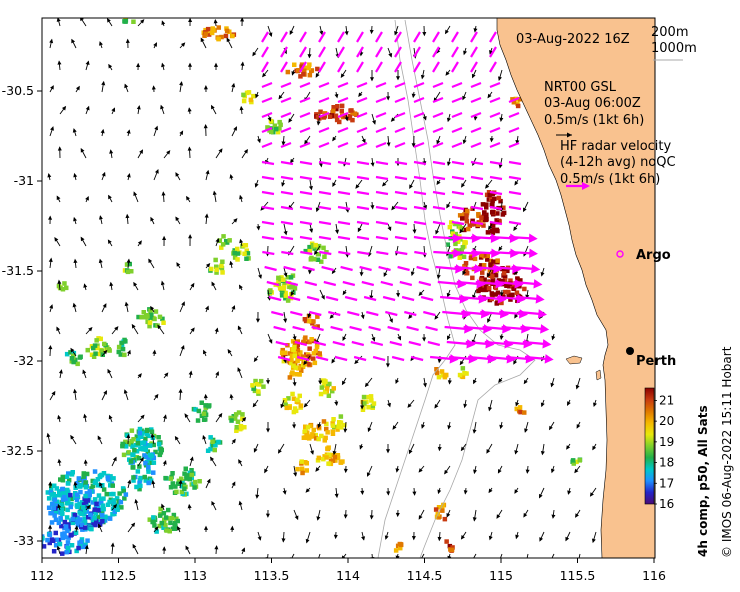 This screenshot has height=592, width=740. I want to click on credit-text: © IMOS 06-Aug-2022 15:11 Hobart, so click(727, 452).